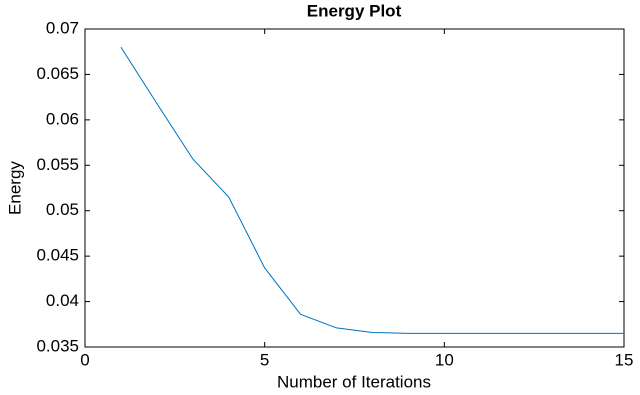 This screenshot has height=395, width=640. Describe the element at coordinates (62, 300) in the screenshot. I see `y-tick-label: 0.04` at that location.